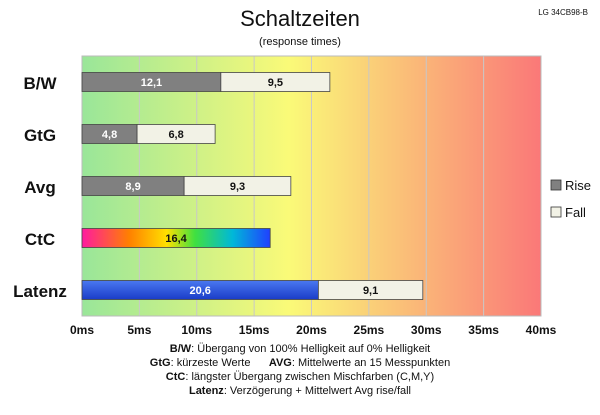 This screenshot has height=415, width=600. Describe the element at coordinates (541, 330) in the screenshot. I see `x-tick-label: 40ms` at that location.